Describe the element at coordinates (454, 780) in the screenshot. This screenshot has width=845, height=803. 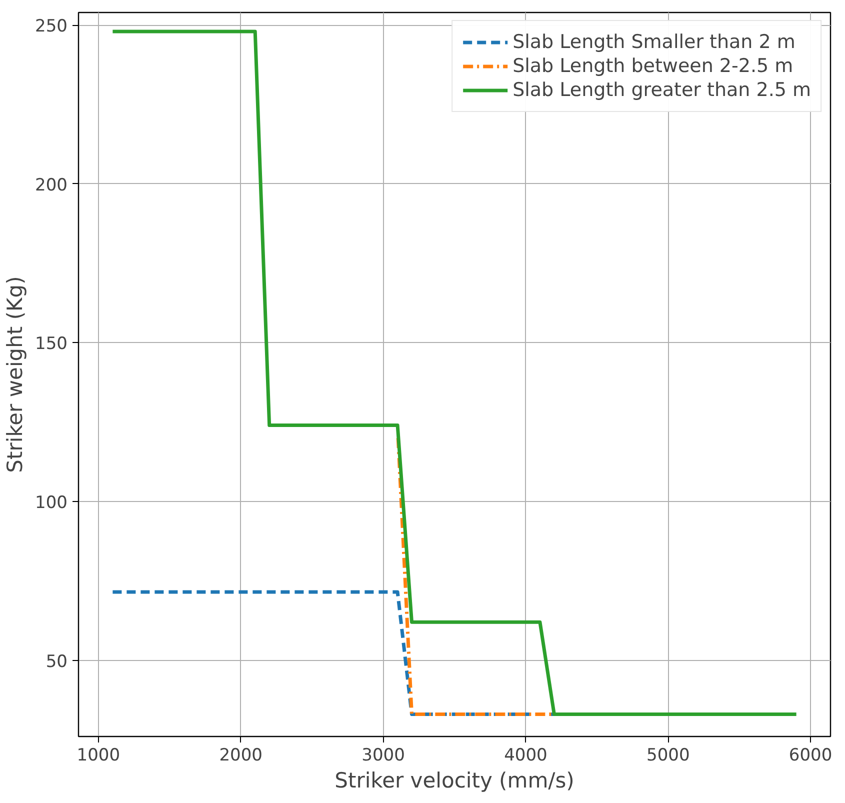
I see `x-axis-title: Striker velocity (mm/s)` at that location.